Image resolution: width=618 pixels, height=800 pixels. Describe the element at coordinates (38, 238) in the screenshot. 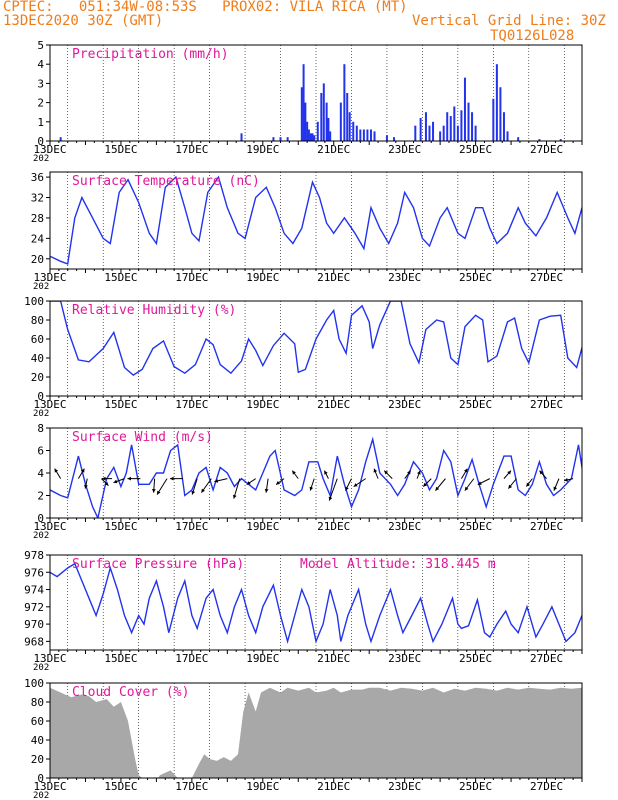

I see `y-tick-label: 24` at that location.